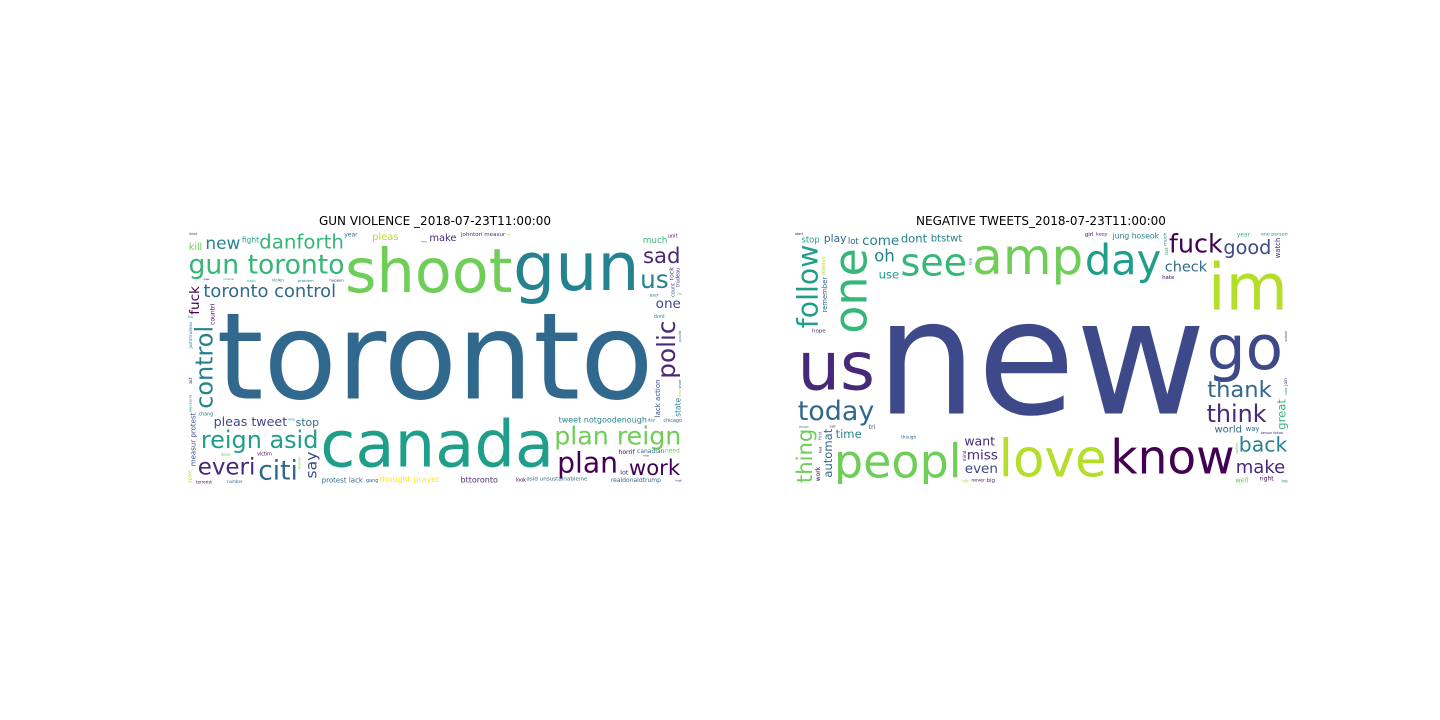  Describe the element at coordinates (587, 462) in the screenshot. I see `word-plan: plan` at that location.